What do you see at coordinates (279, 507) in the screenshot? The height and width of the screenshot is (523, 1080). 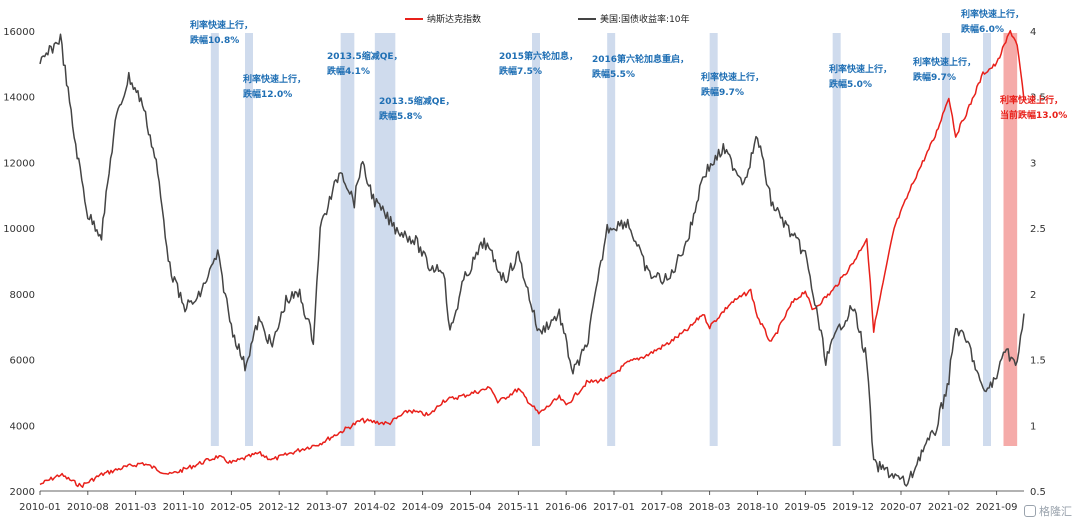 I see `x-tick-label: 2012-12` at bounding box center [279, 507].